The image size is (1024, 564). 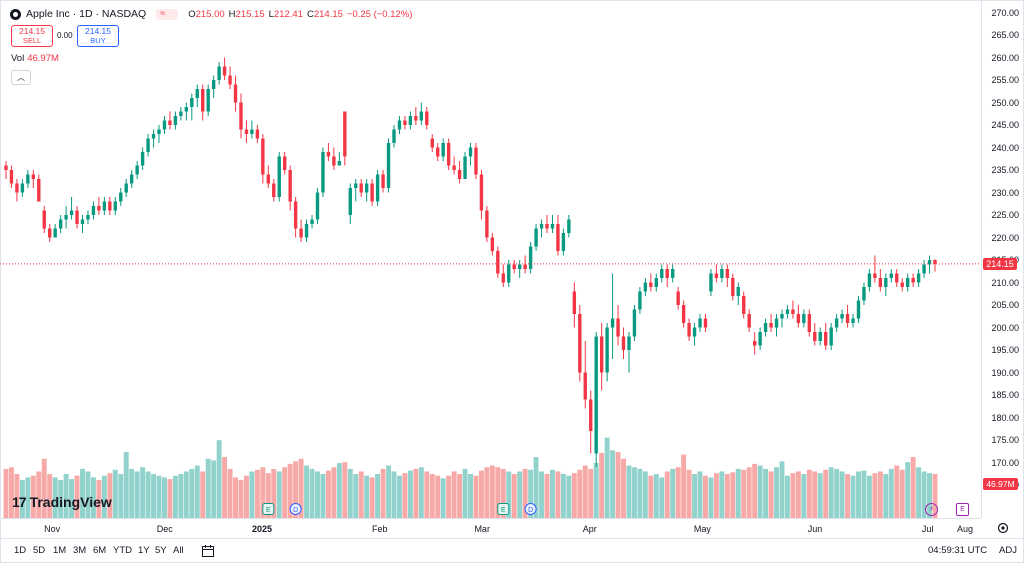 What do you see at coordinates (80, 550) in the screenshot?
I see `range-button-3m: 3M` at bounding box center [80, 550].